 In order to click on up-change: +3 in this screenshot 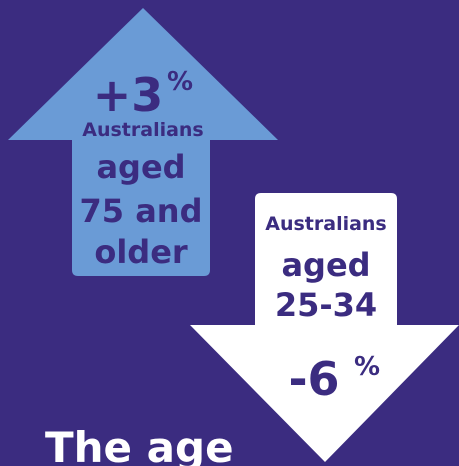, I will do `click(128, 95)`.